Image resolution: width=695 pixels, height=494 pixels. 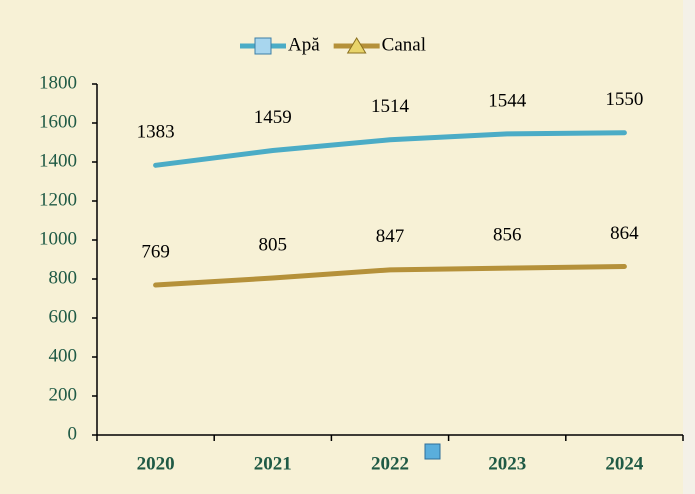 I want to click on x-tick-label: 2023, so click(x=507, y=463).